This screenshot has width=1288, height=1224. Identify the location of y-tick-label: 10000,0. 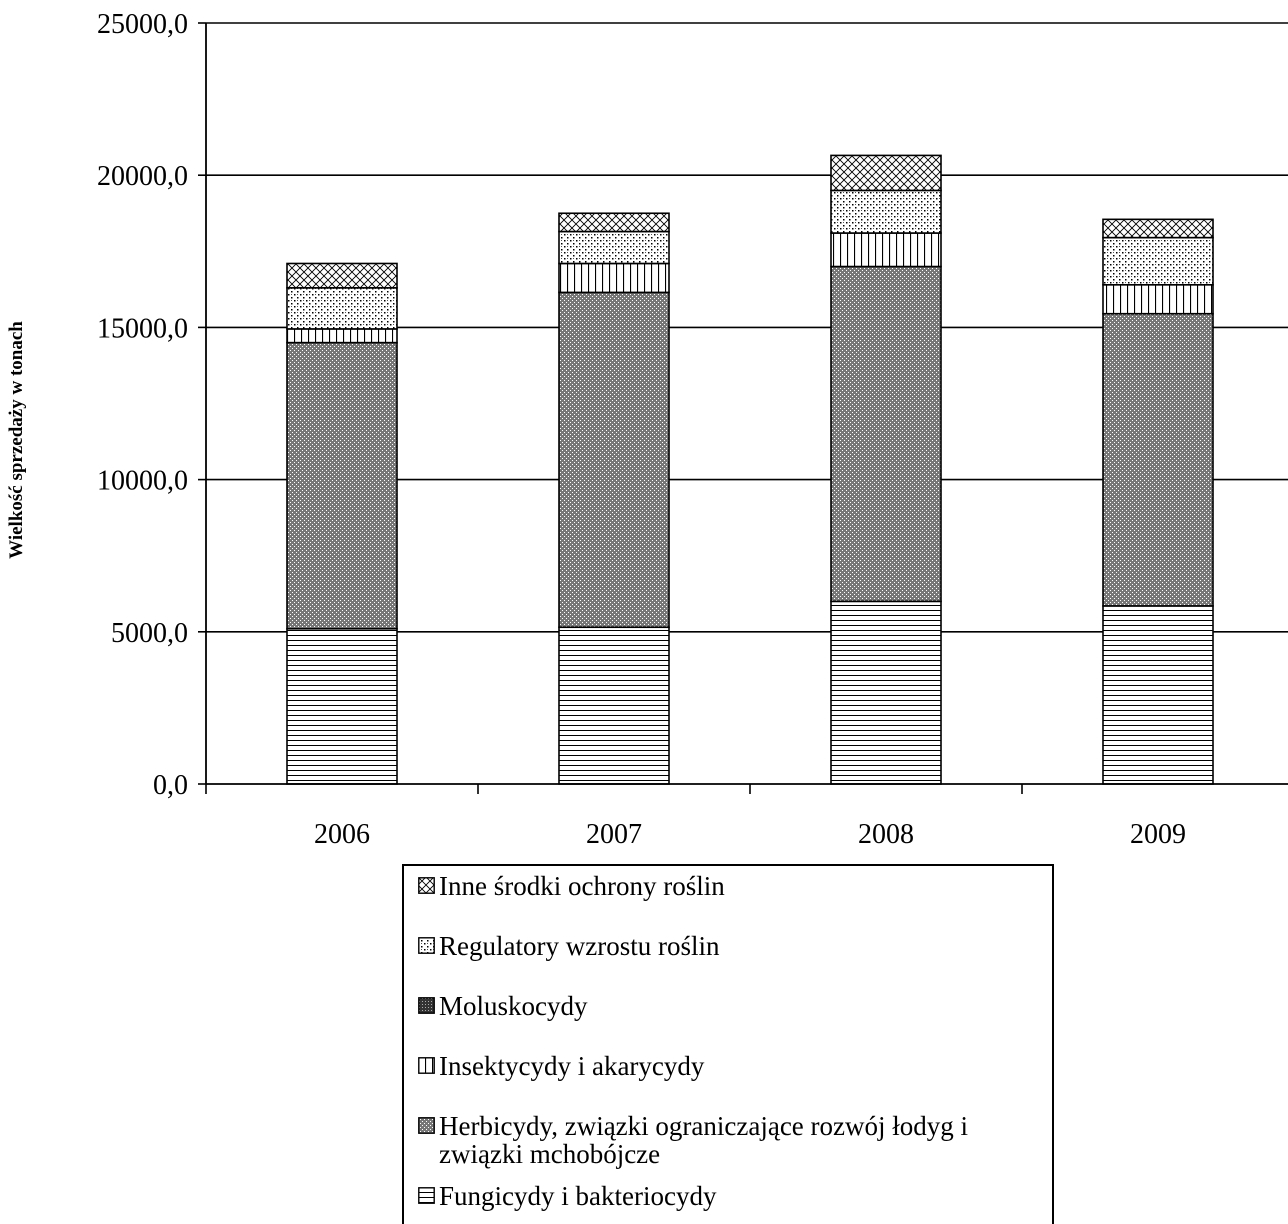
(142, 481).